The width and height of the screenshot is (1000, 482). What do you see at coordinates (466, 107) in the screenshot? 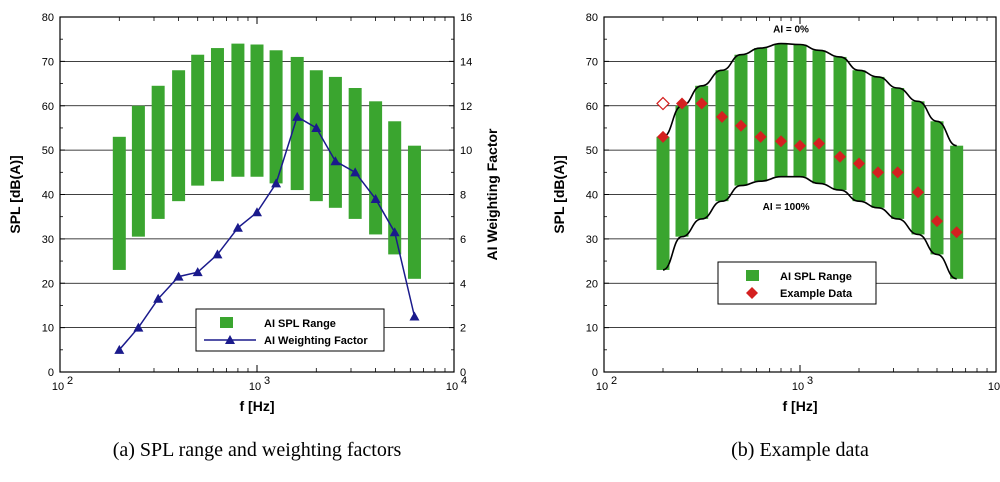
I see `y2-tick-label: 12` at bounding box center [466, 107].